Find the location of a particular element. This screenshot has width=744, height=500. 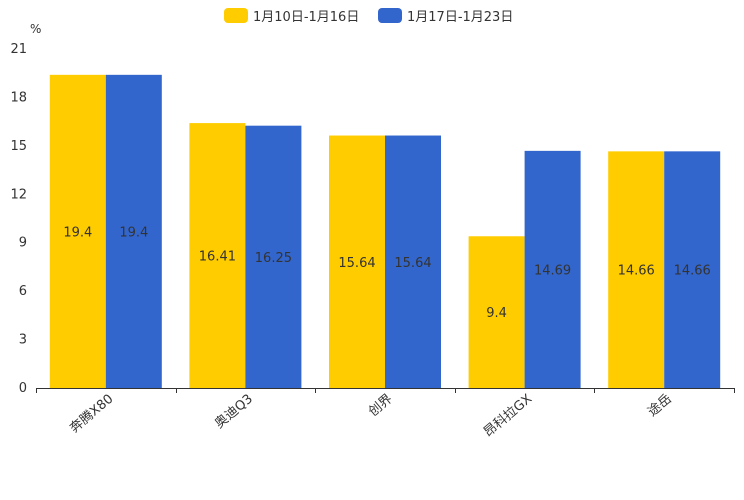

bar-data-label: 16.41 is located at coordinates (217, 257).